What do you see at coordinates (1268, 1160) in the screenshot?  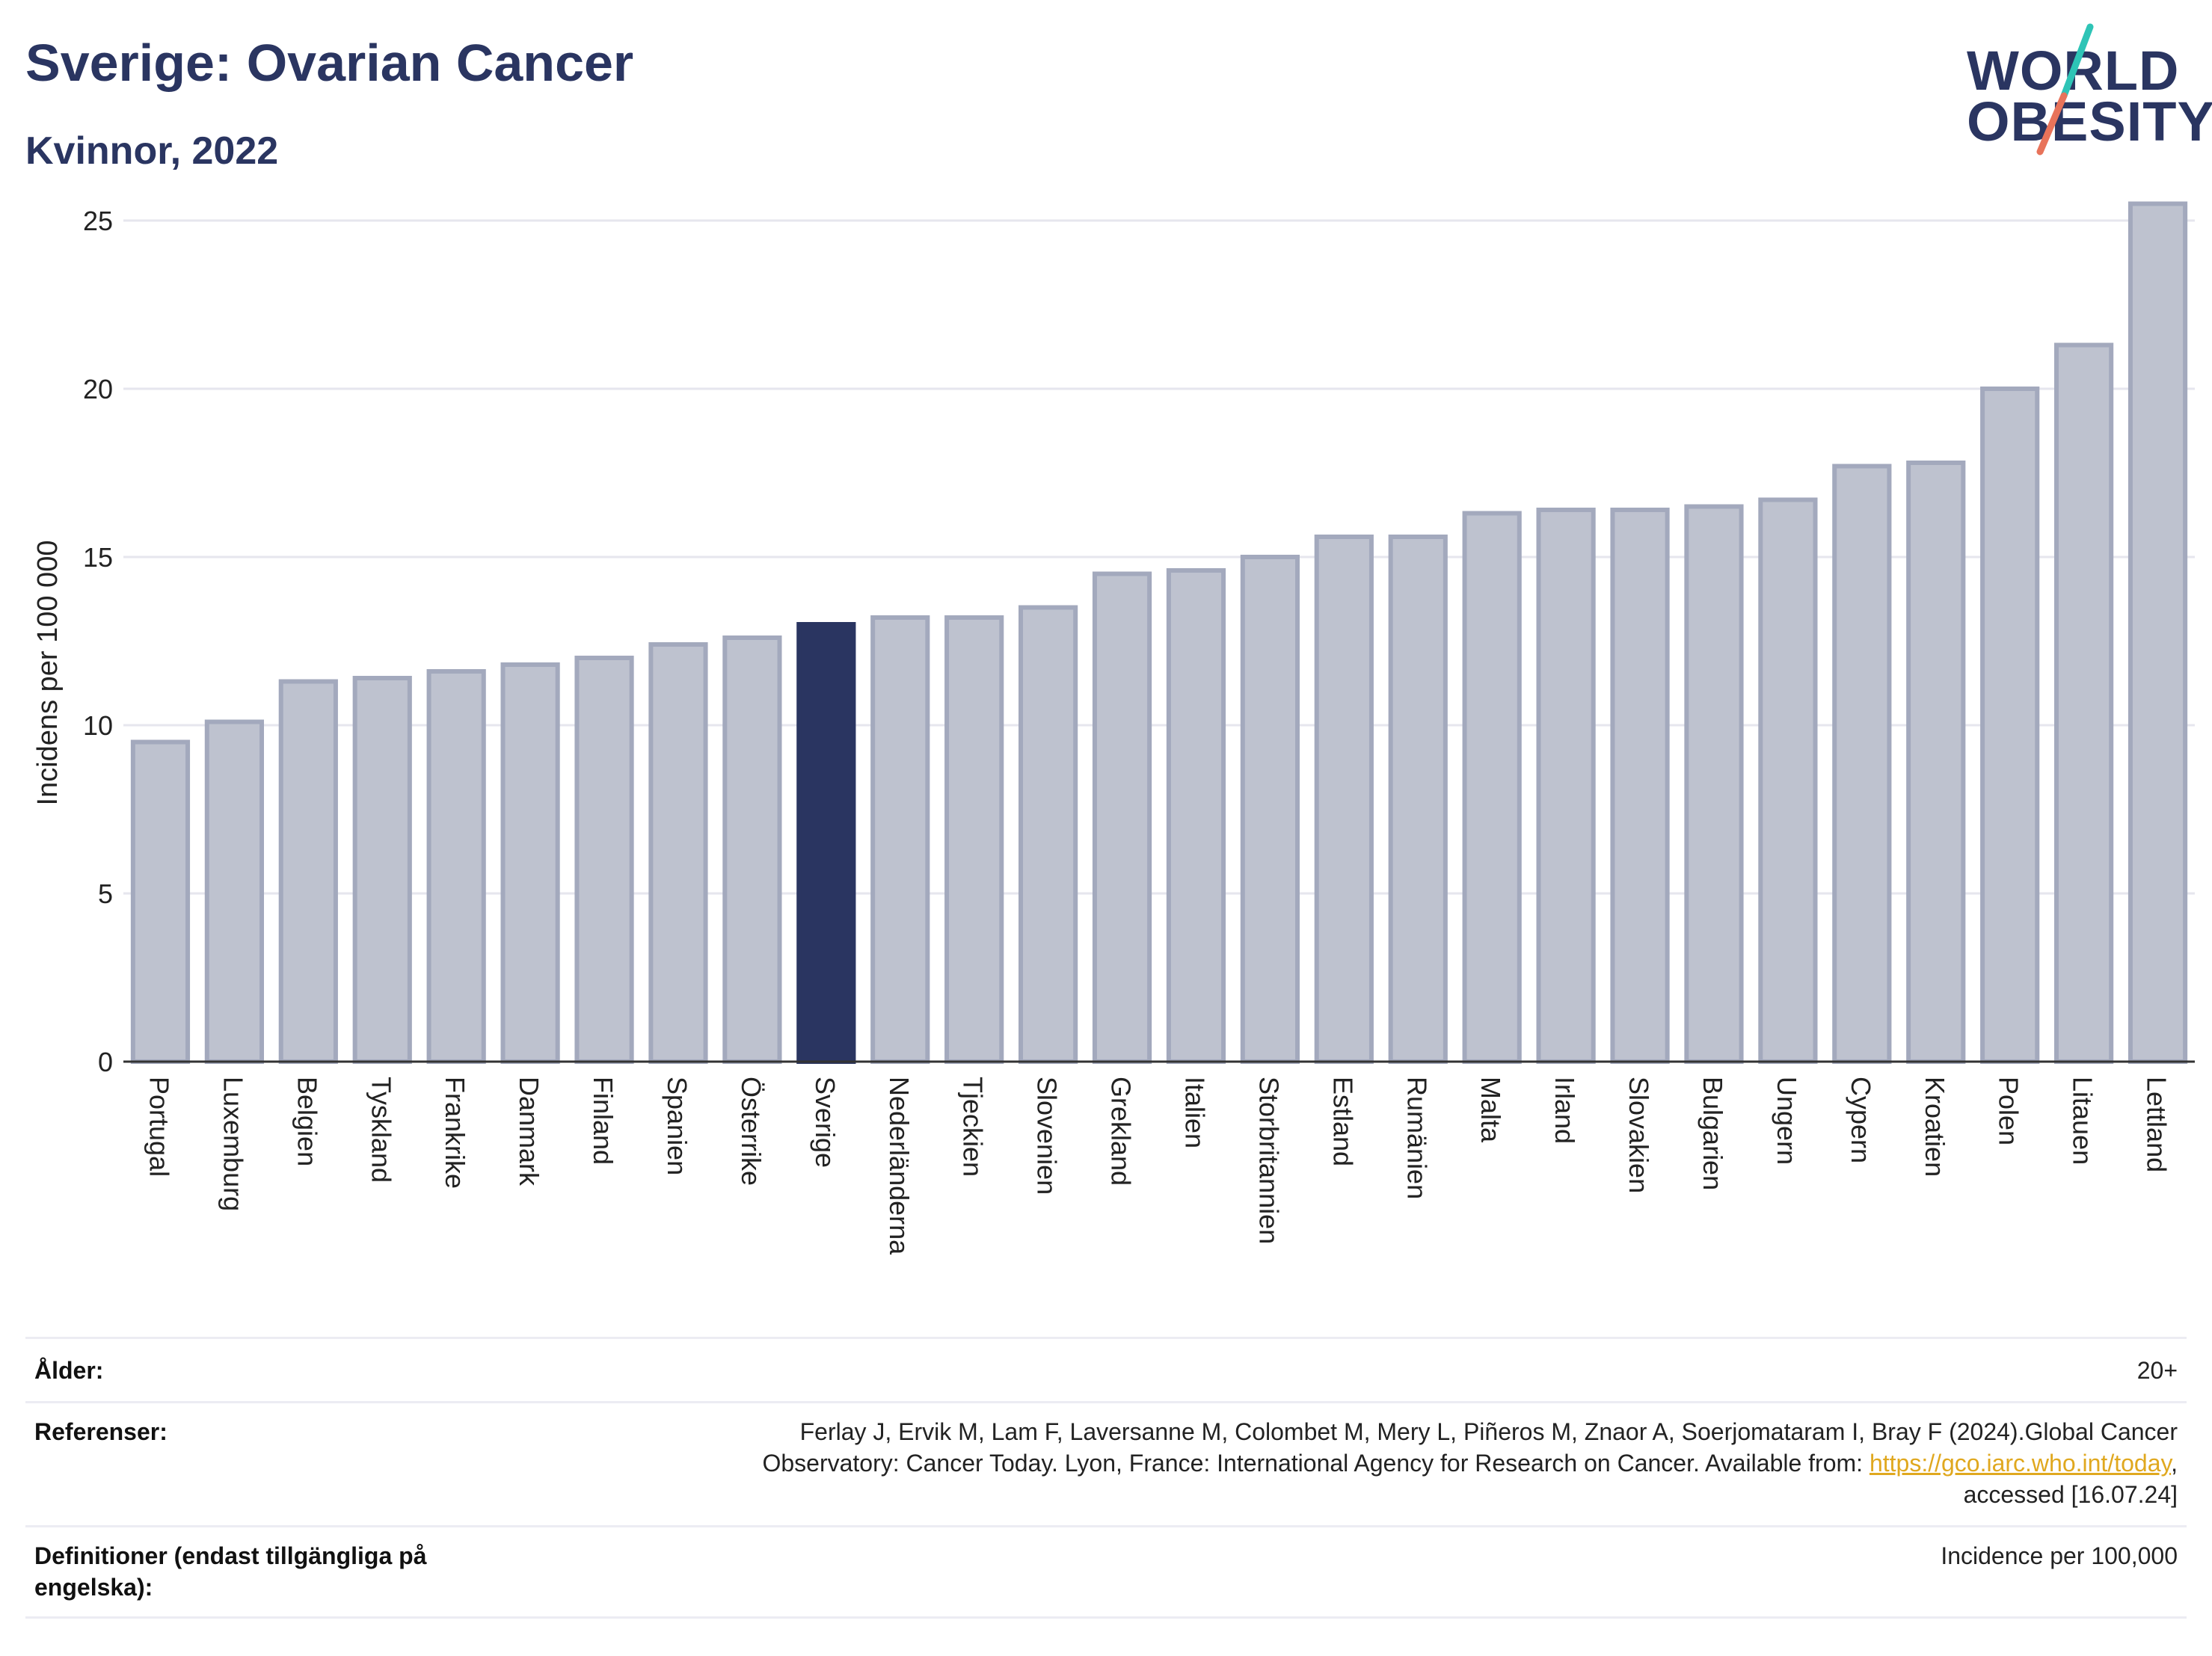 I see `x-tick-label: Storbritannien` at bounding box center [1268, 1160].